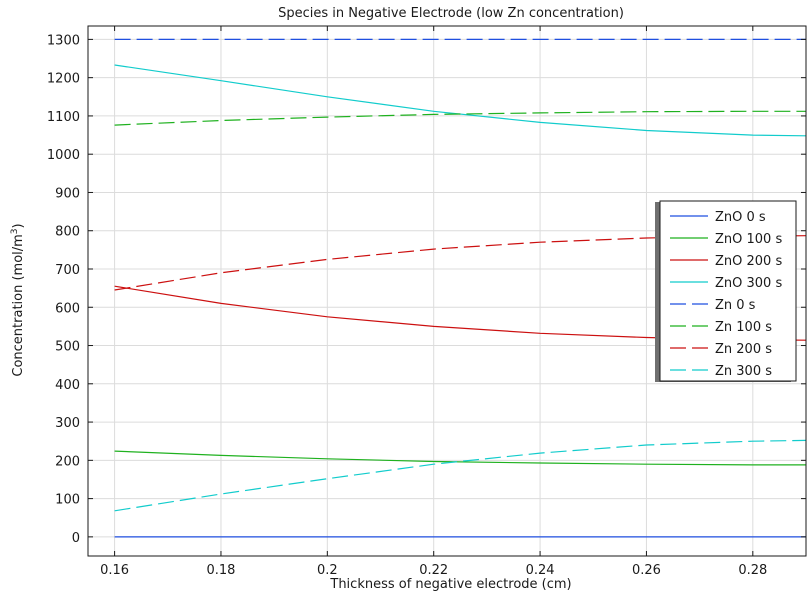  Describe the element at coordinates (327, 570) in the screenshot. I see `x-tick-label: 0.2` at that location.